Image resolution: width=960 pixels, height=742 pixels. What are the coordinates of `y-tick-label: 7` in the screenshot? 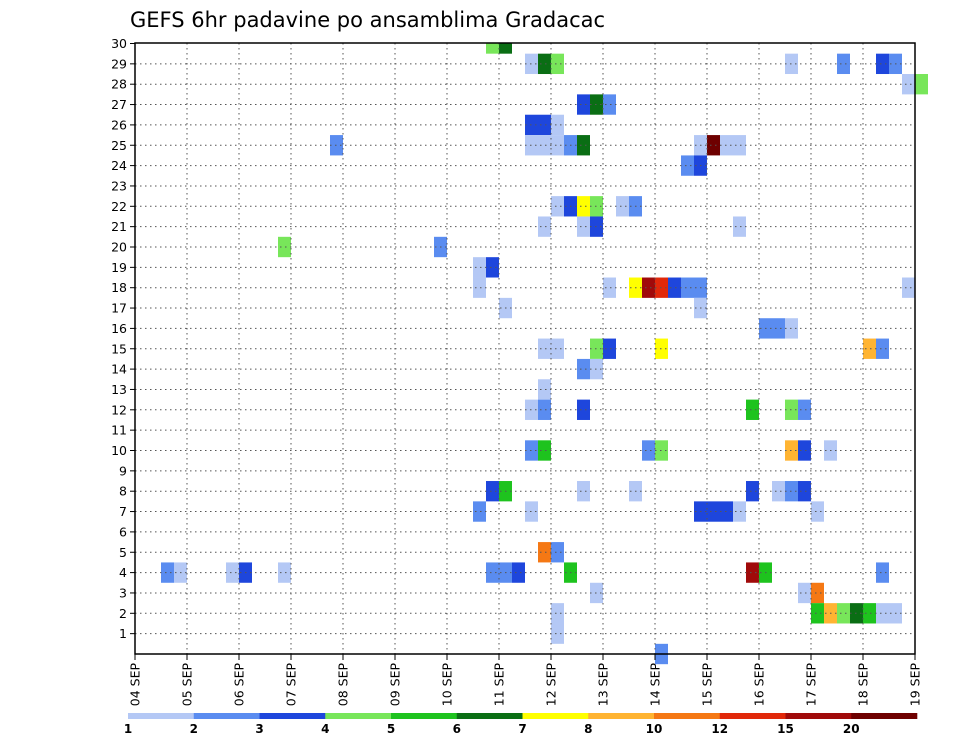 It's located at (123, 511).